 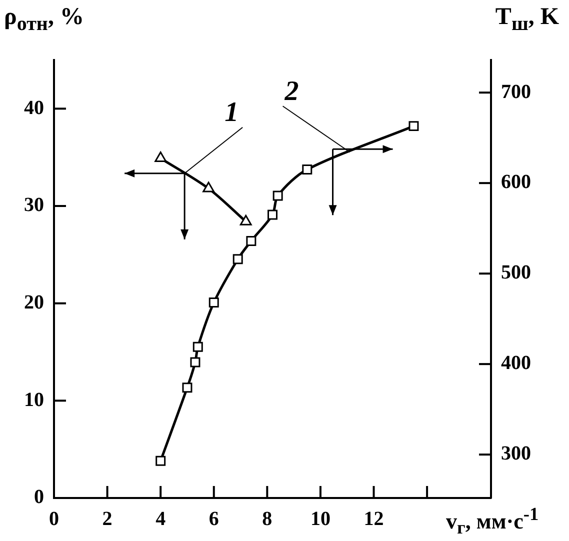 What do you see at coordinates (267, 519) in the screenshot?
I see `x-tick-label: 8` at bounding box center [267, 519].